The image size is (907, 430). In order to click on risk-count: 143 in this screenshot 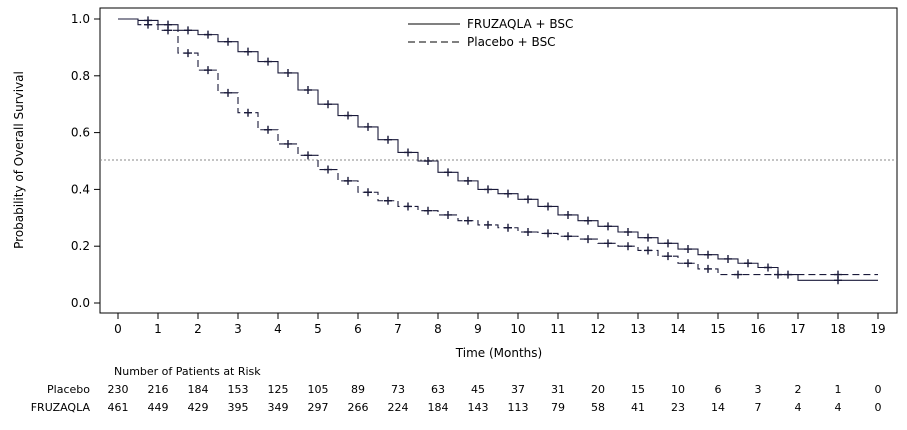, I will do `click(478, 407)`.